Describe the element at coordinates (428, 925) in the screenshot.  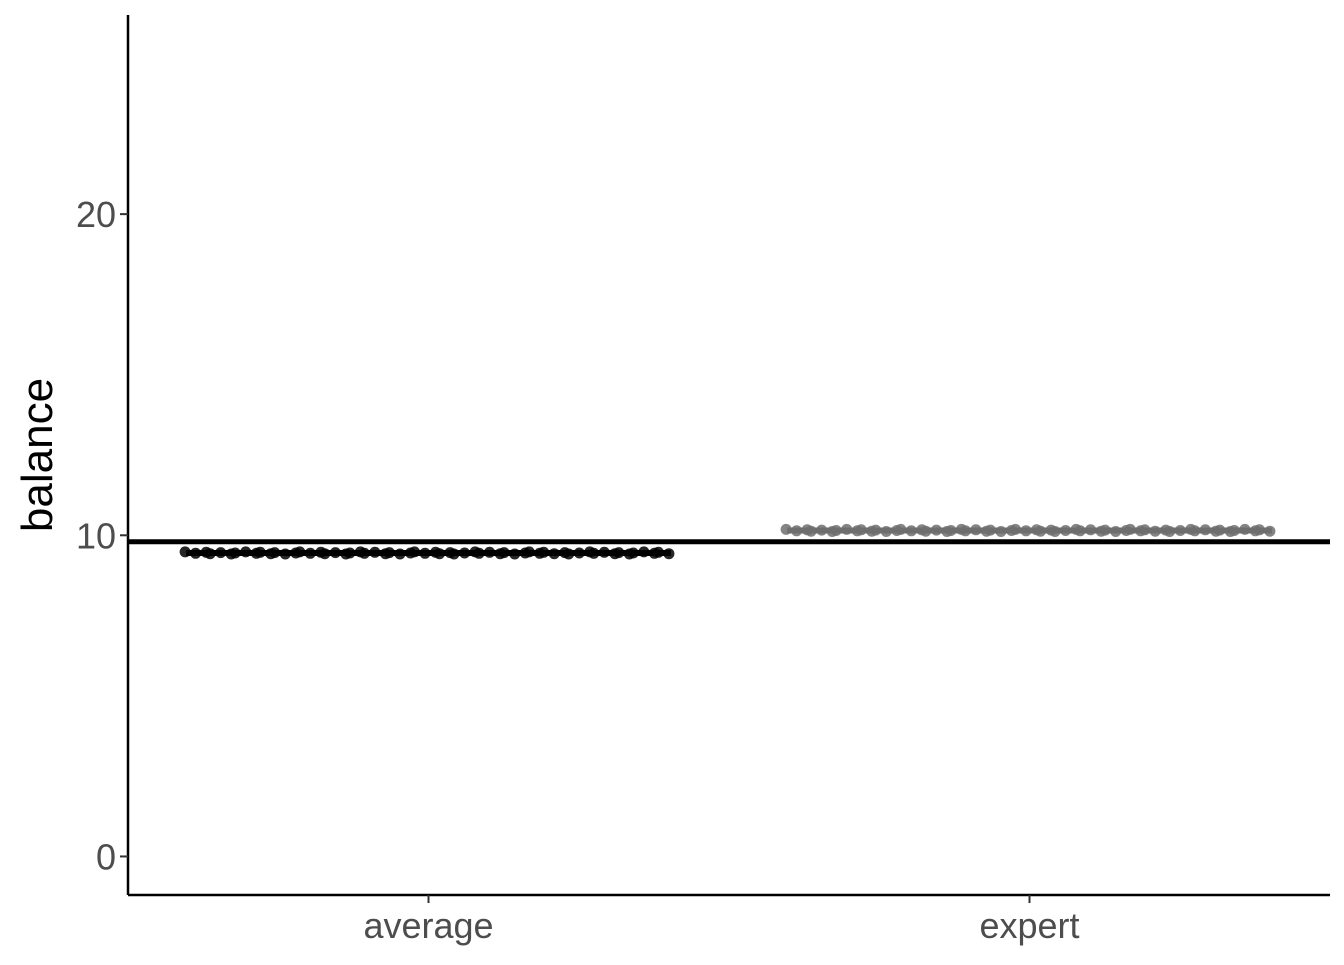
I see `x-tick-label: average` at that location.